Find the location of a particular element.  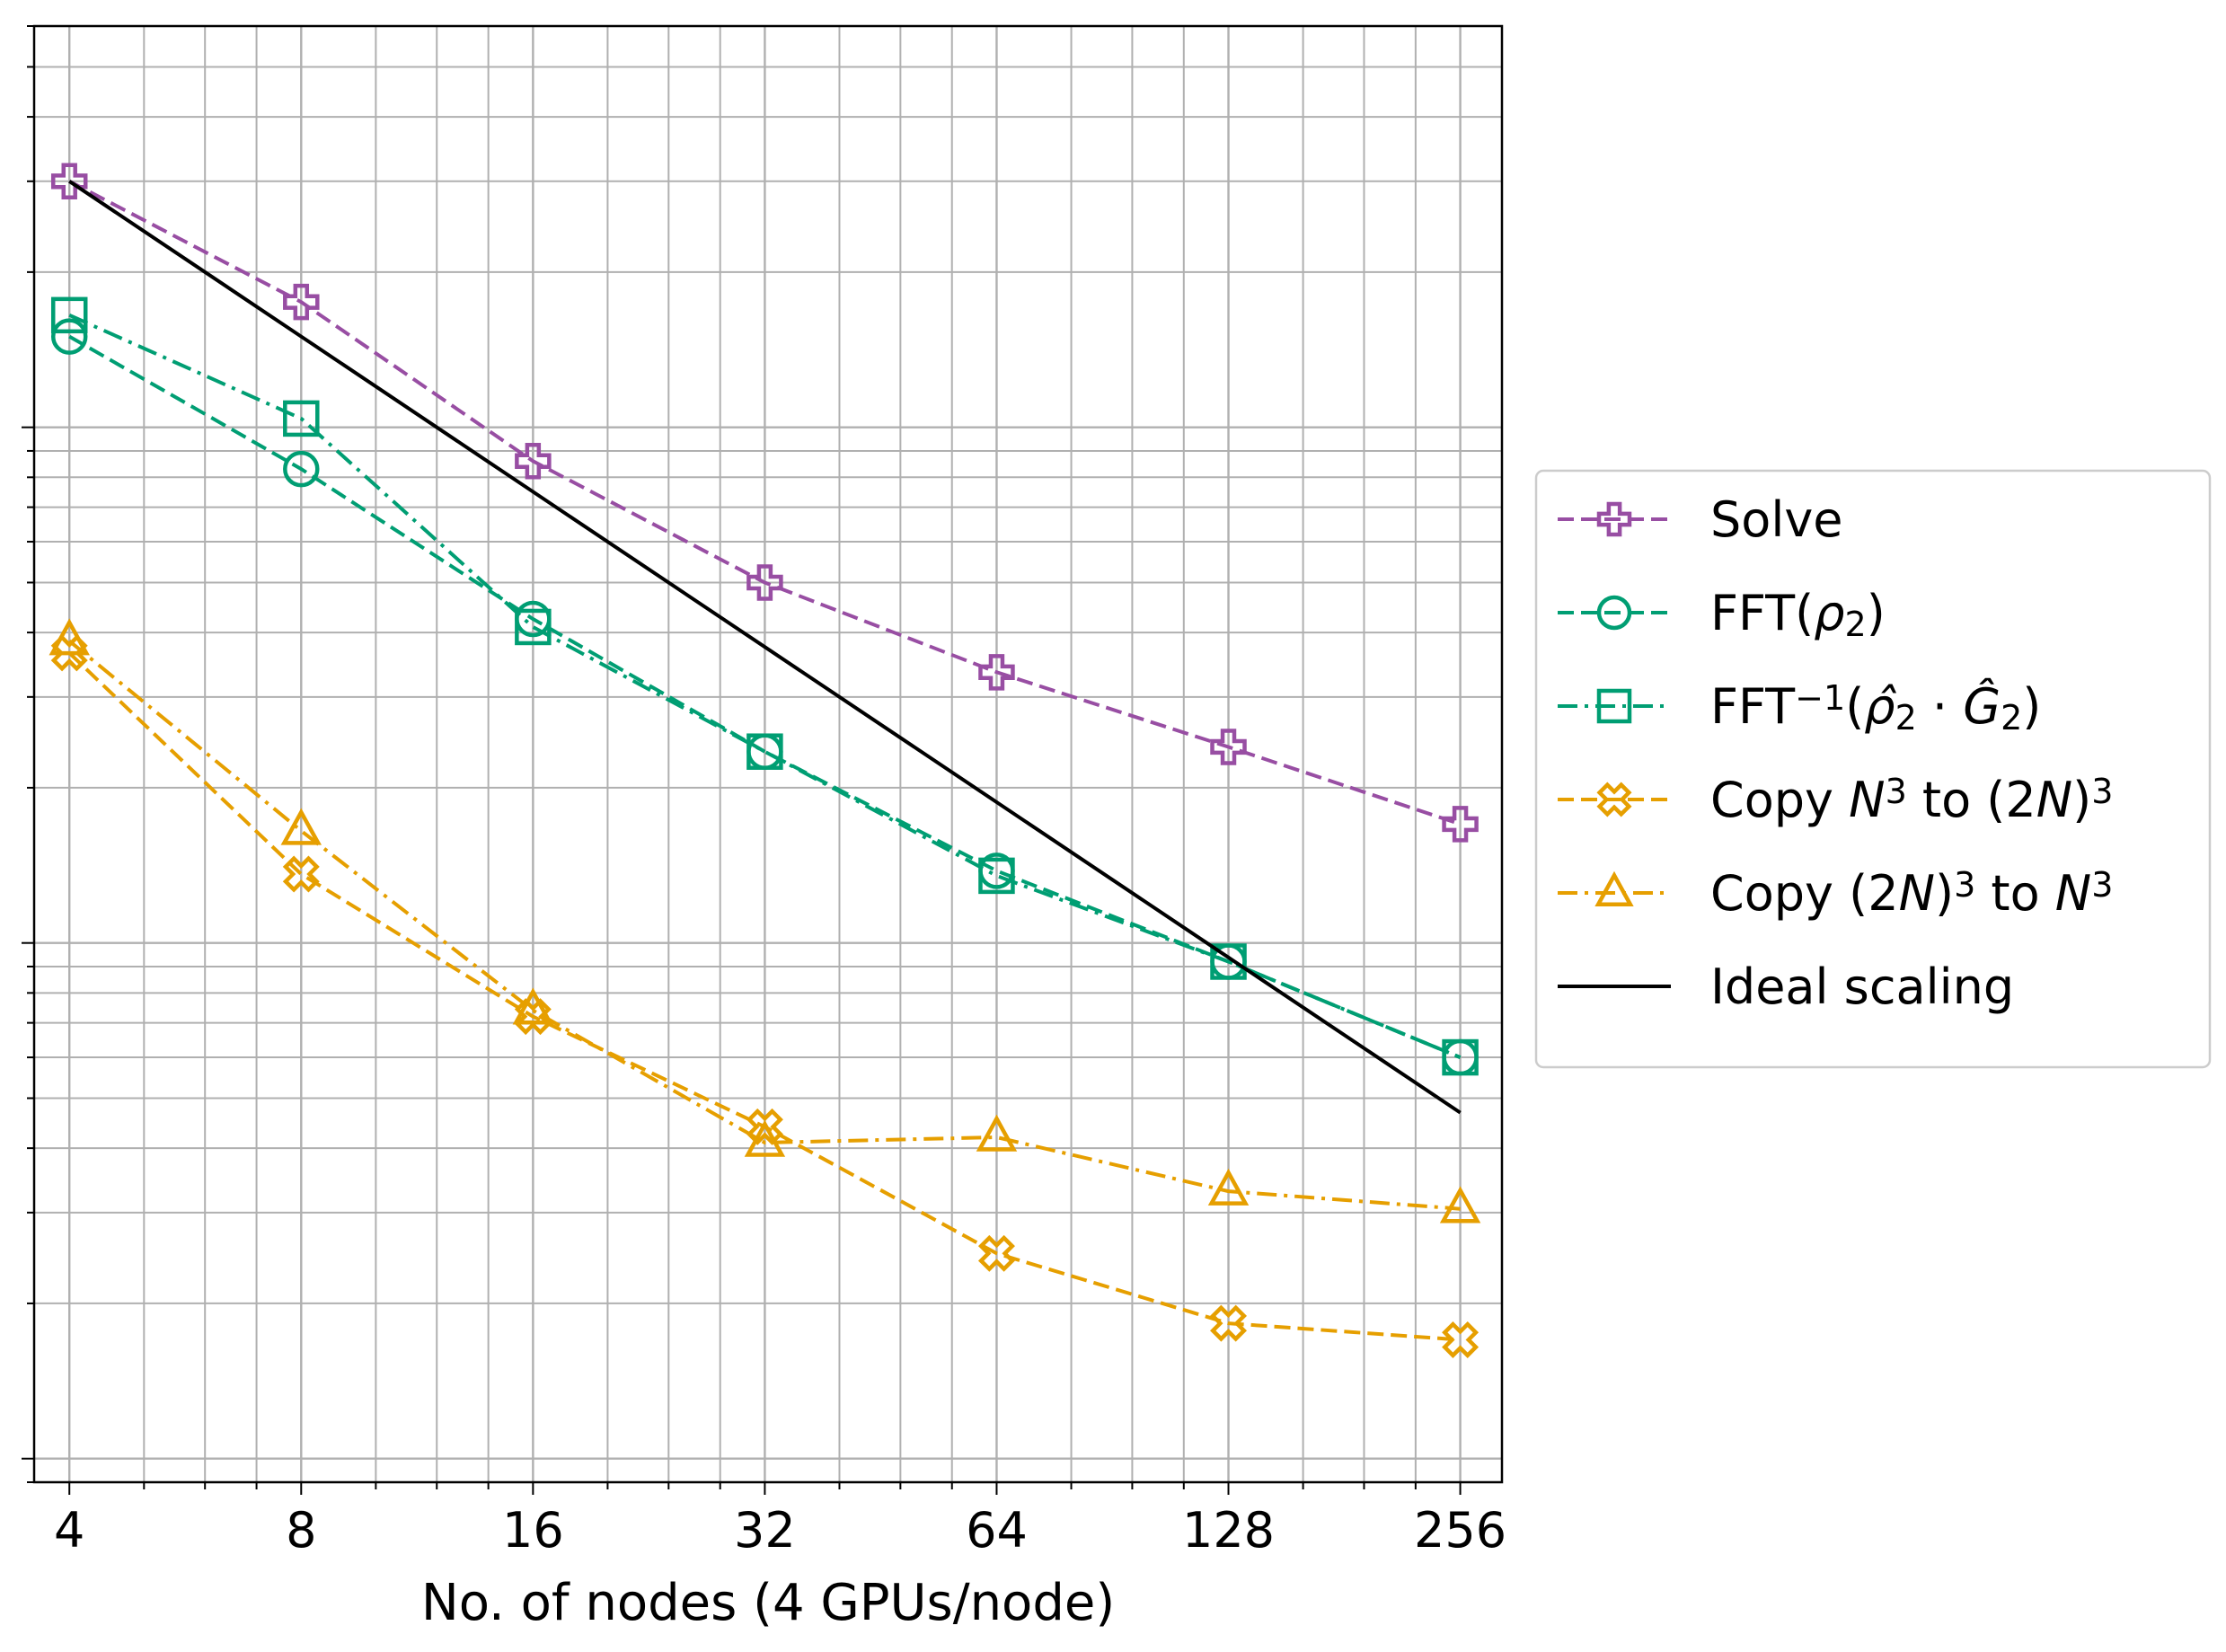

legend-label-fft: FFT(ρ2) is located at coordinates (1798, 614).